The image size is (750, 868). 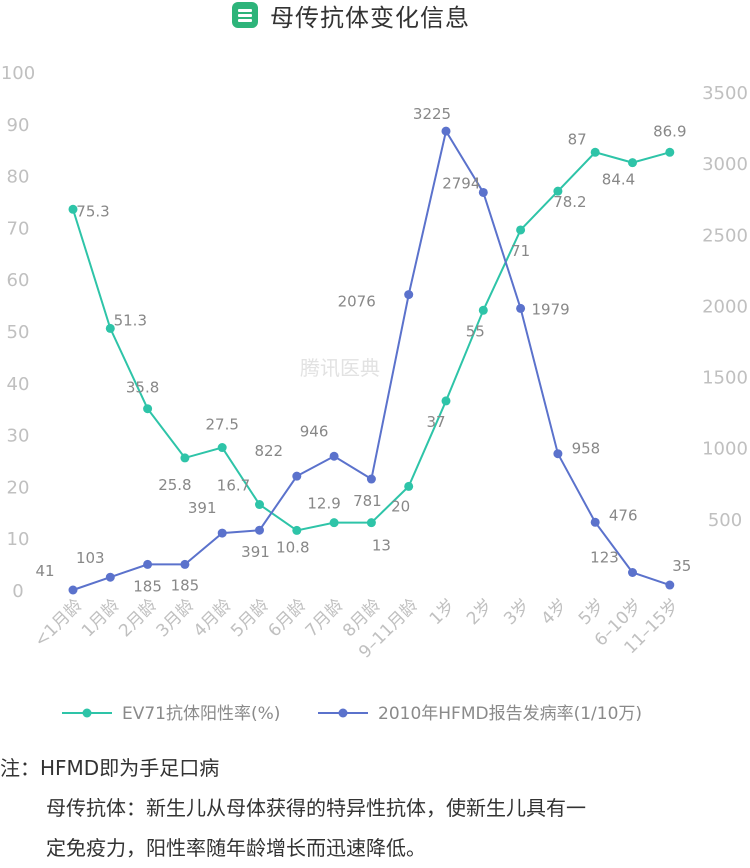 What do you see at coordinates (725, 306) in the screenshot?
I see `right-axis-tick: 2000` at bounding box center [725, 306].